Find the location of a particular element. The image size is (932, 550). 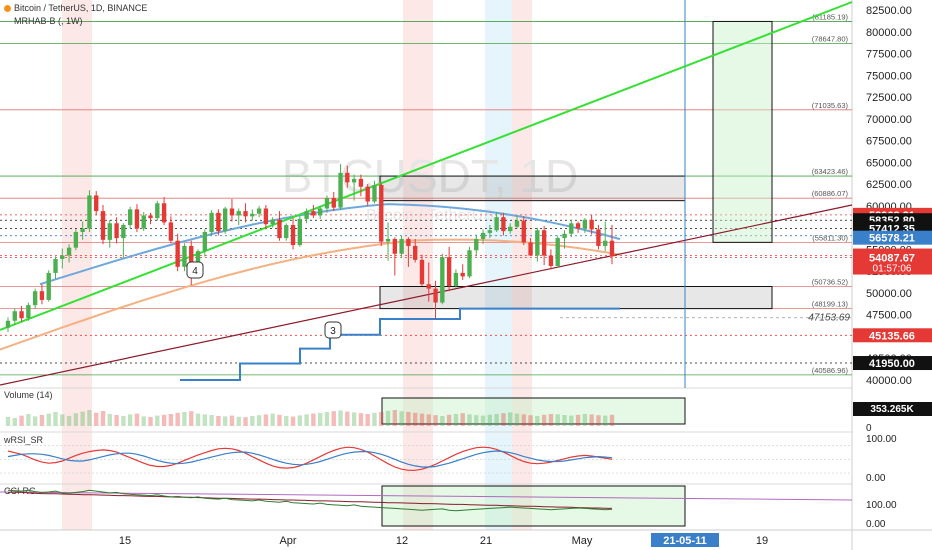

price-tick: 80000.00 is located at coordinates (889, 33).